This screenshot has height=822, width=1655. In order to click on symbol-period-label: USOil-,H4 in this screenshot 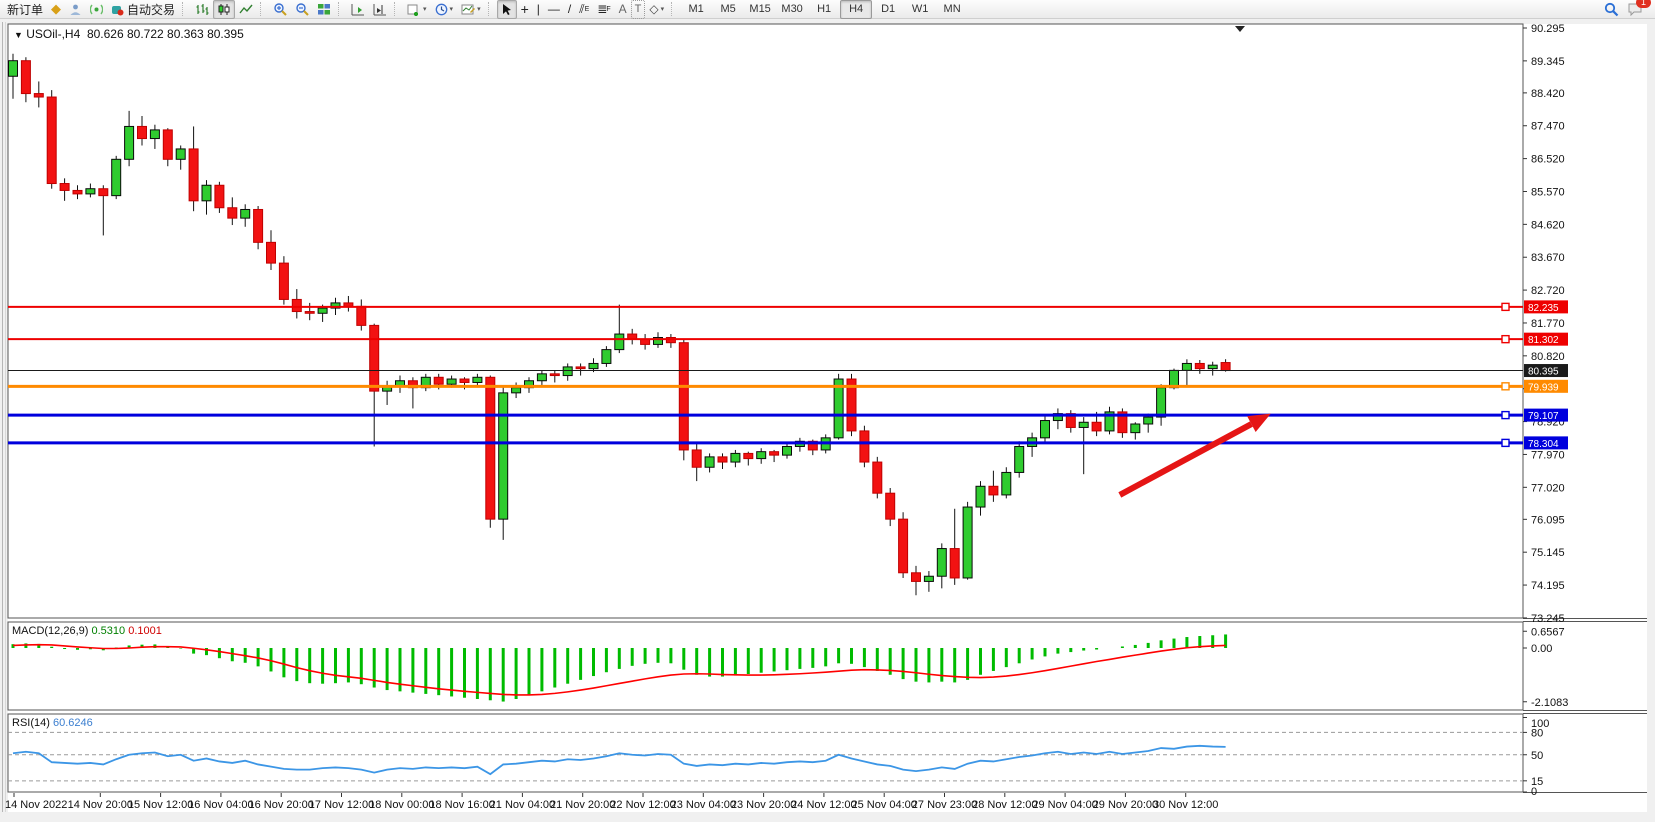, I will do `click(53, 34)`.